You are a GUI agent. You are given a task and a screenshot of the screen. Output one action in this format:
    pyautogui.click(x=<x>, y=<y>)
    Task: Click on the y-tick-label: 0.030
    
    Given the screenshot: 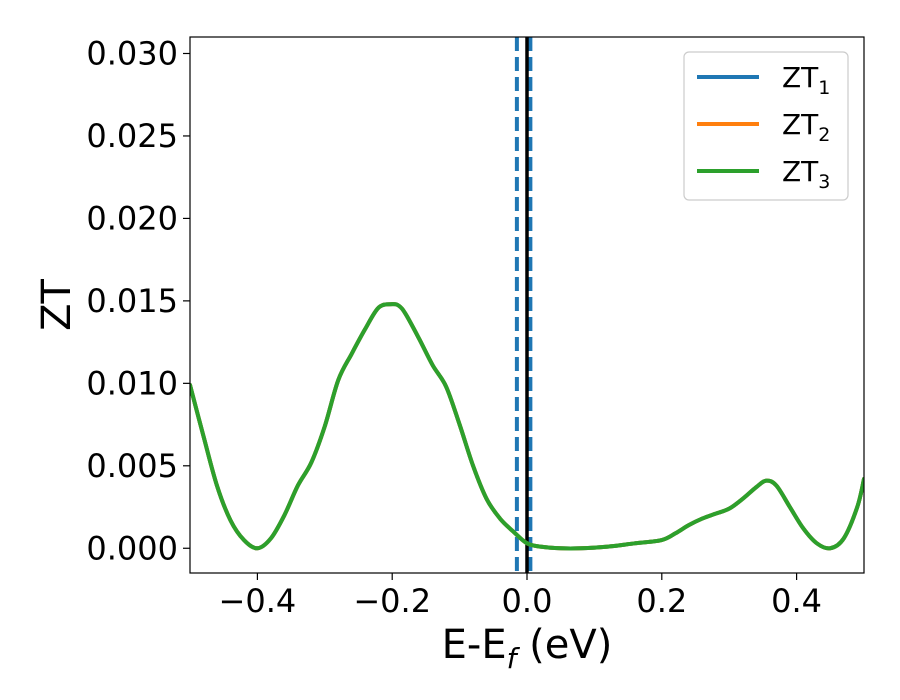 What is the action you would take?
    pyautogui.click(x=132, y=53)
    